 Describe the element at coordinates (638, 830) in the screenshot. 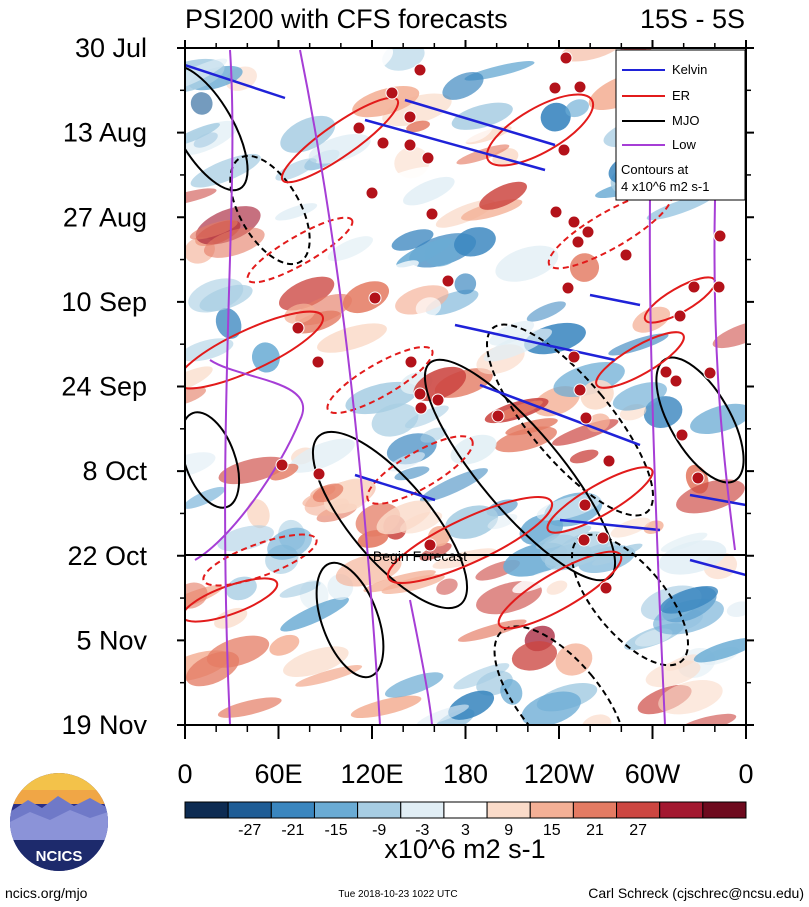

I see `colorbar-label: 27` at that location.